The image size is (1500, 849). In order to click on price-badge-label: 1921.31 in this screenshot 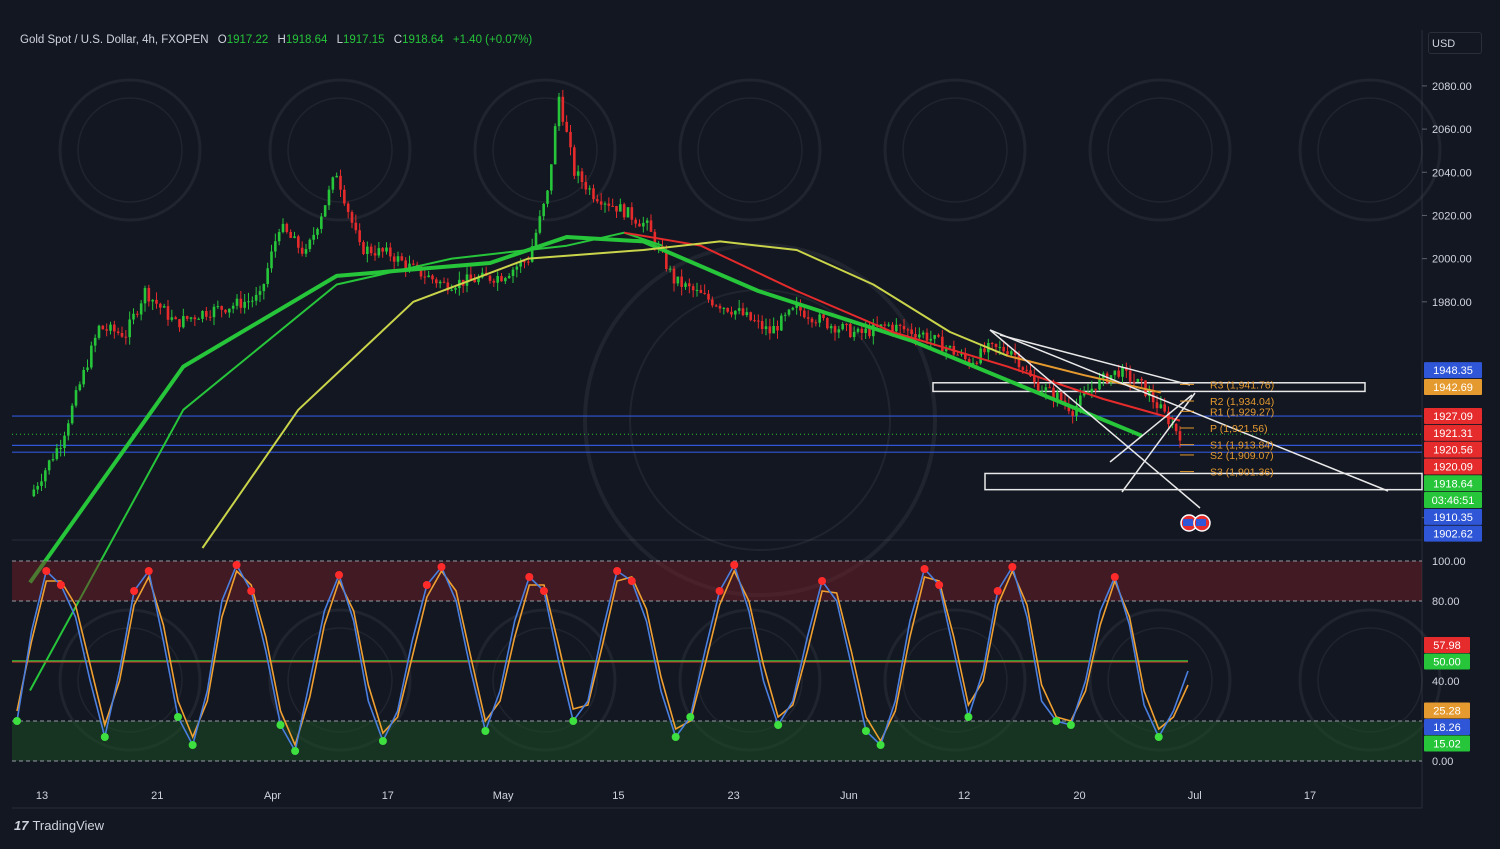, I will do `click(1453, 434)`.